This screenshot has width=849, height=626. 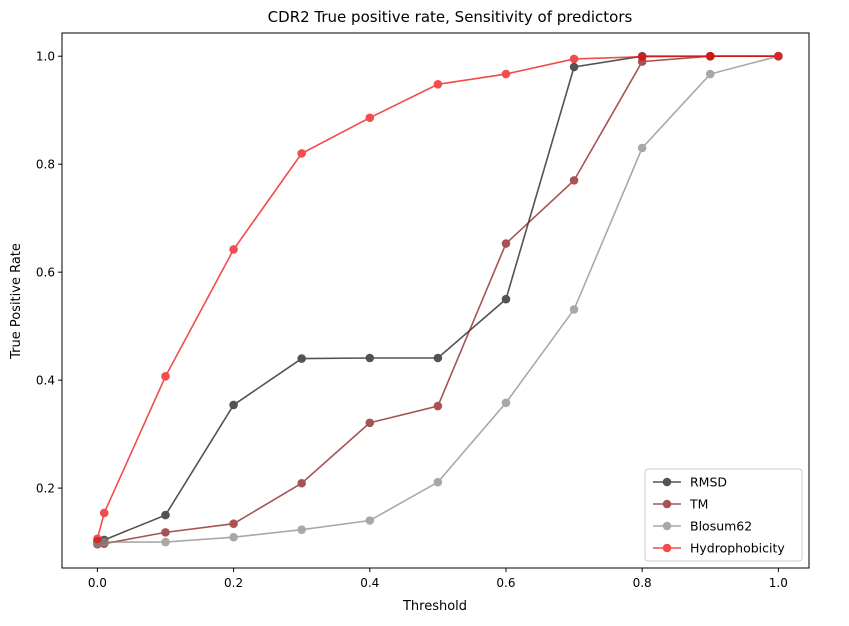 What do you see at coordinates (16, 301) in the screenshot?
I see `y-axis-label: True Positive Rate` at bounding box center [16, 301].